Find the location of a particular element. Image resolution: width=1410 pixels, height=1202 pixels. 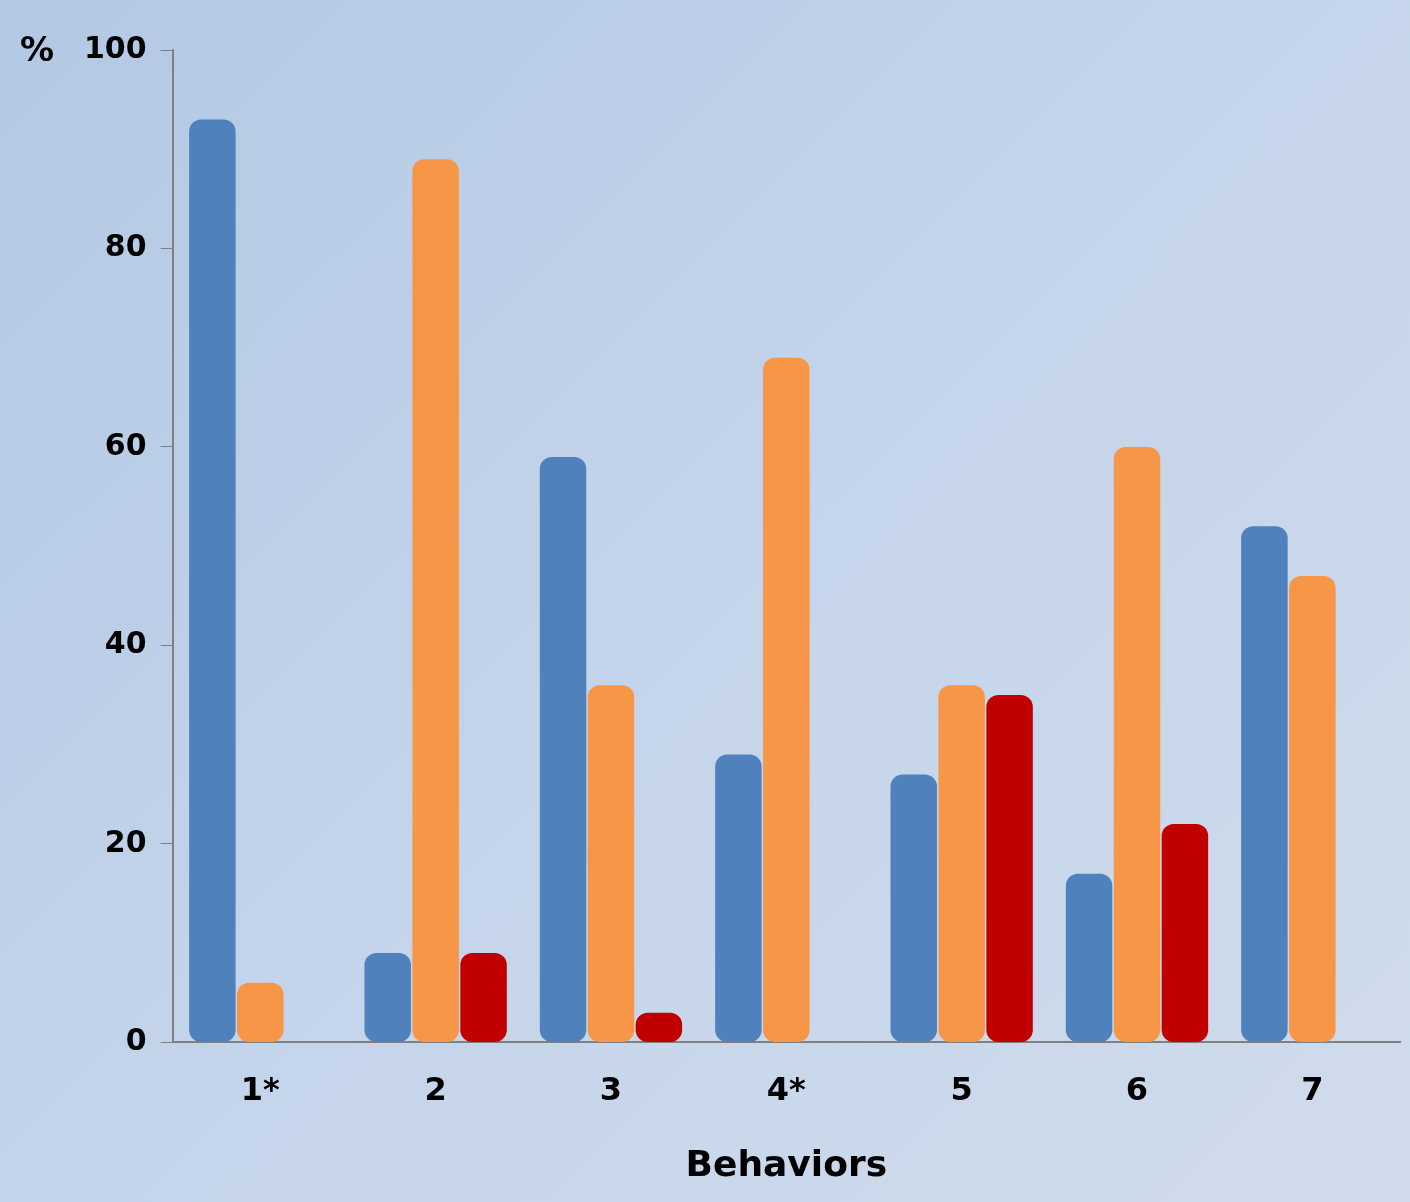

y-axis-title: % is located at coordinates (37, 48).